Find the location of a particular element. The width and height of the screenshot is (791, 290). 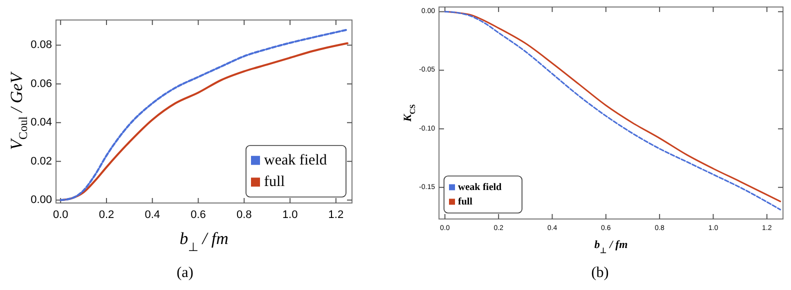

y-tick-label: 0.00 is located at coordinates (41, 200).